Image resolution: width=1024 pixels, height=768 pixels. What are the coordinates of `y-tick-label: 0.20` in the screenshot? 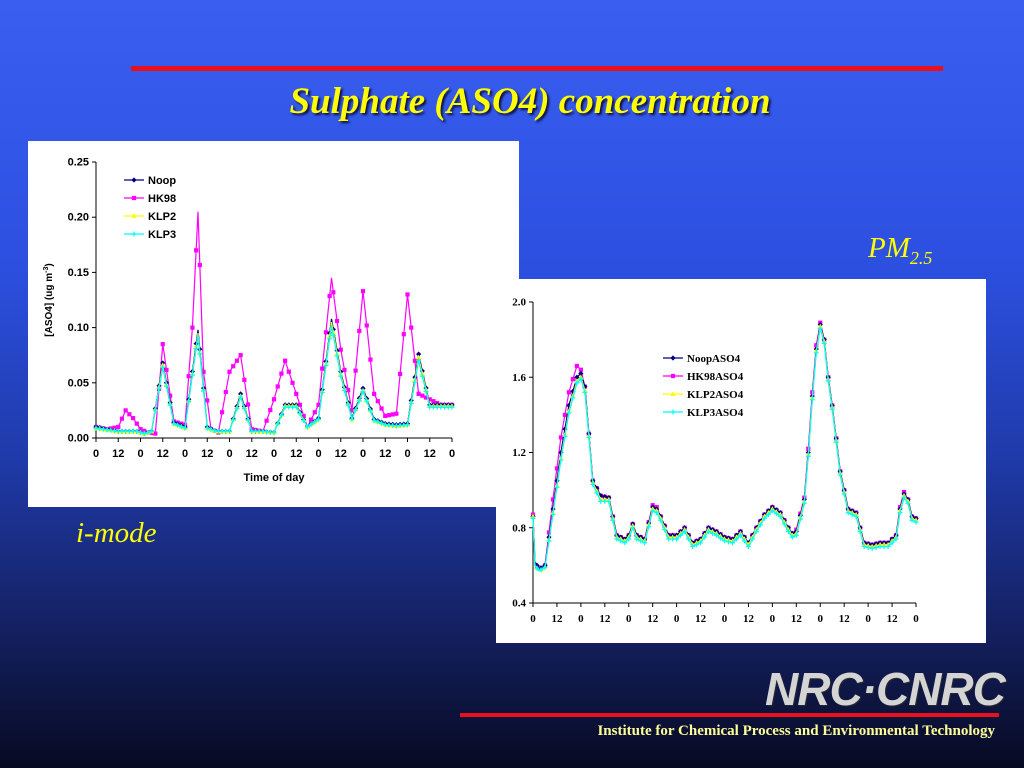 It's located at (78, 218).